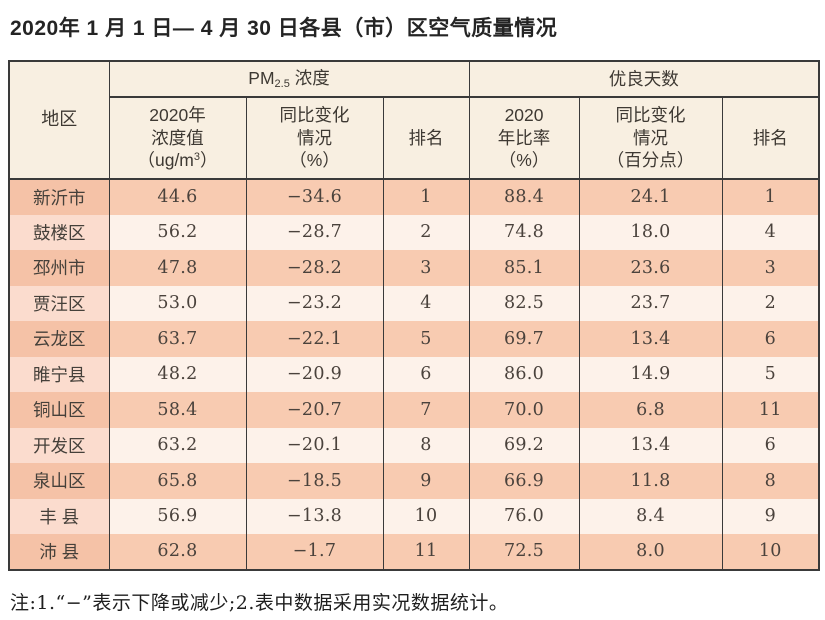 The height and width of the screenshot is (620, 825). What do you see at coordinates (314, 138) in the screenshot?
I see `header-pm-change: 同比变化 情况 （%）` at bounding box center [314, 138].